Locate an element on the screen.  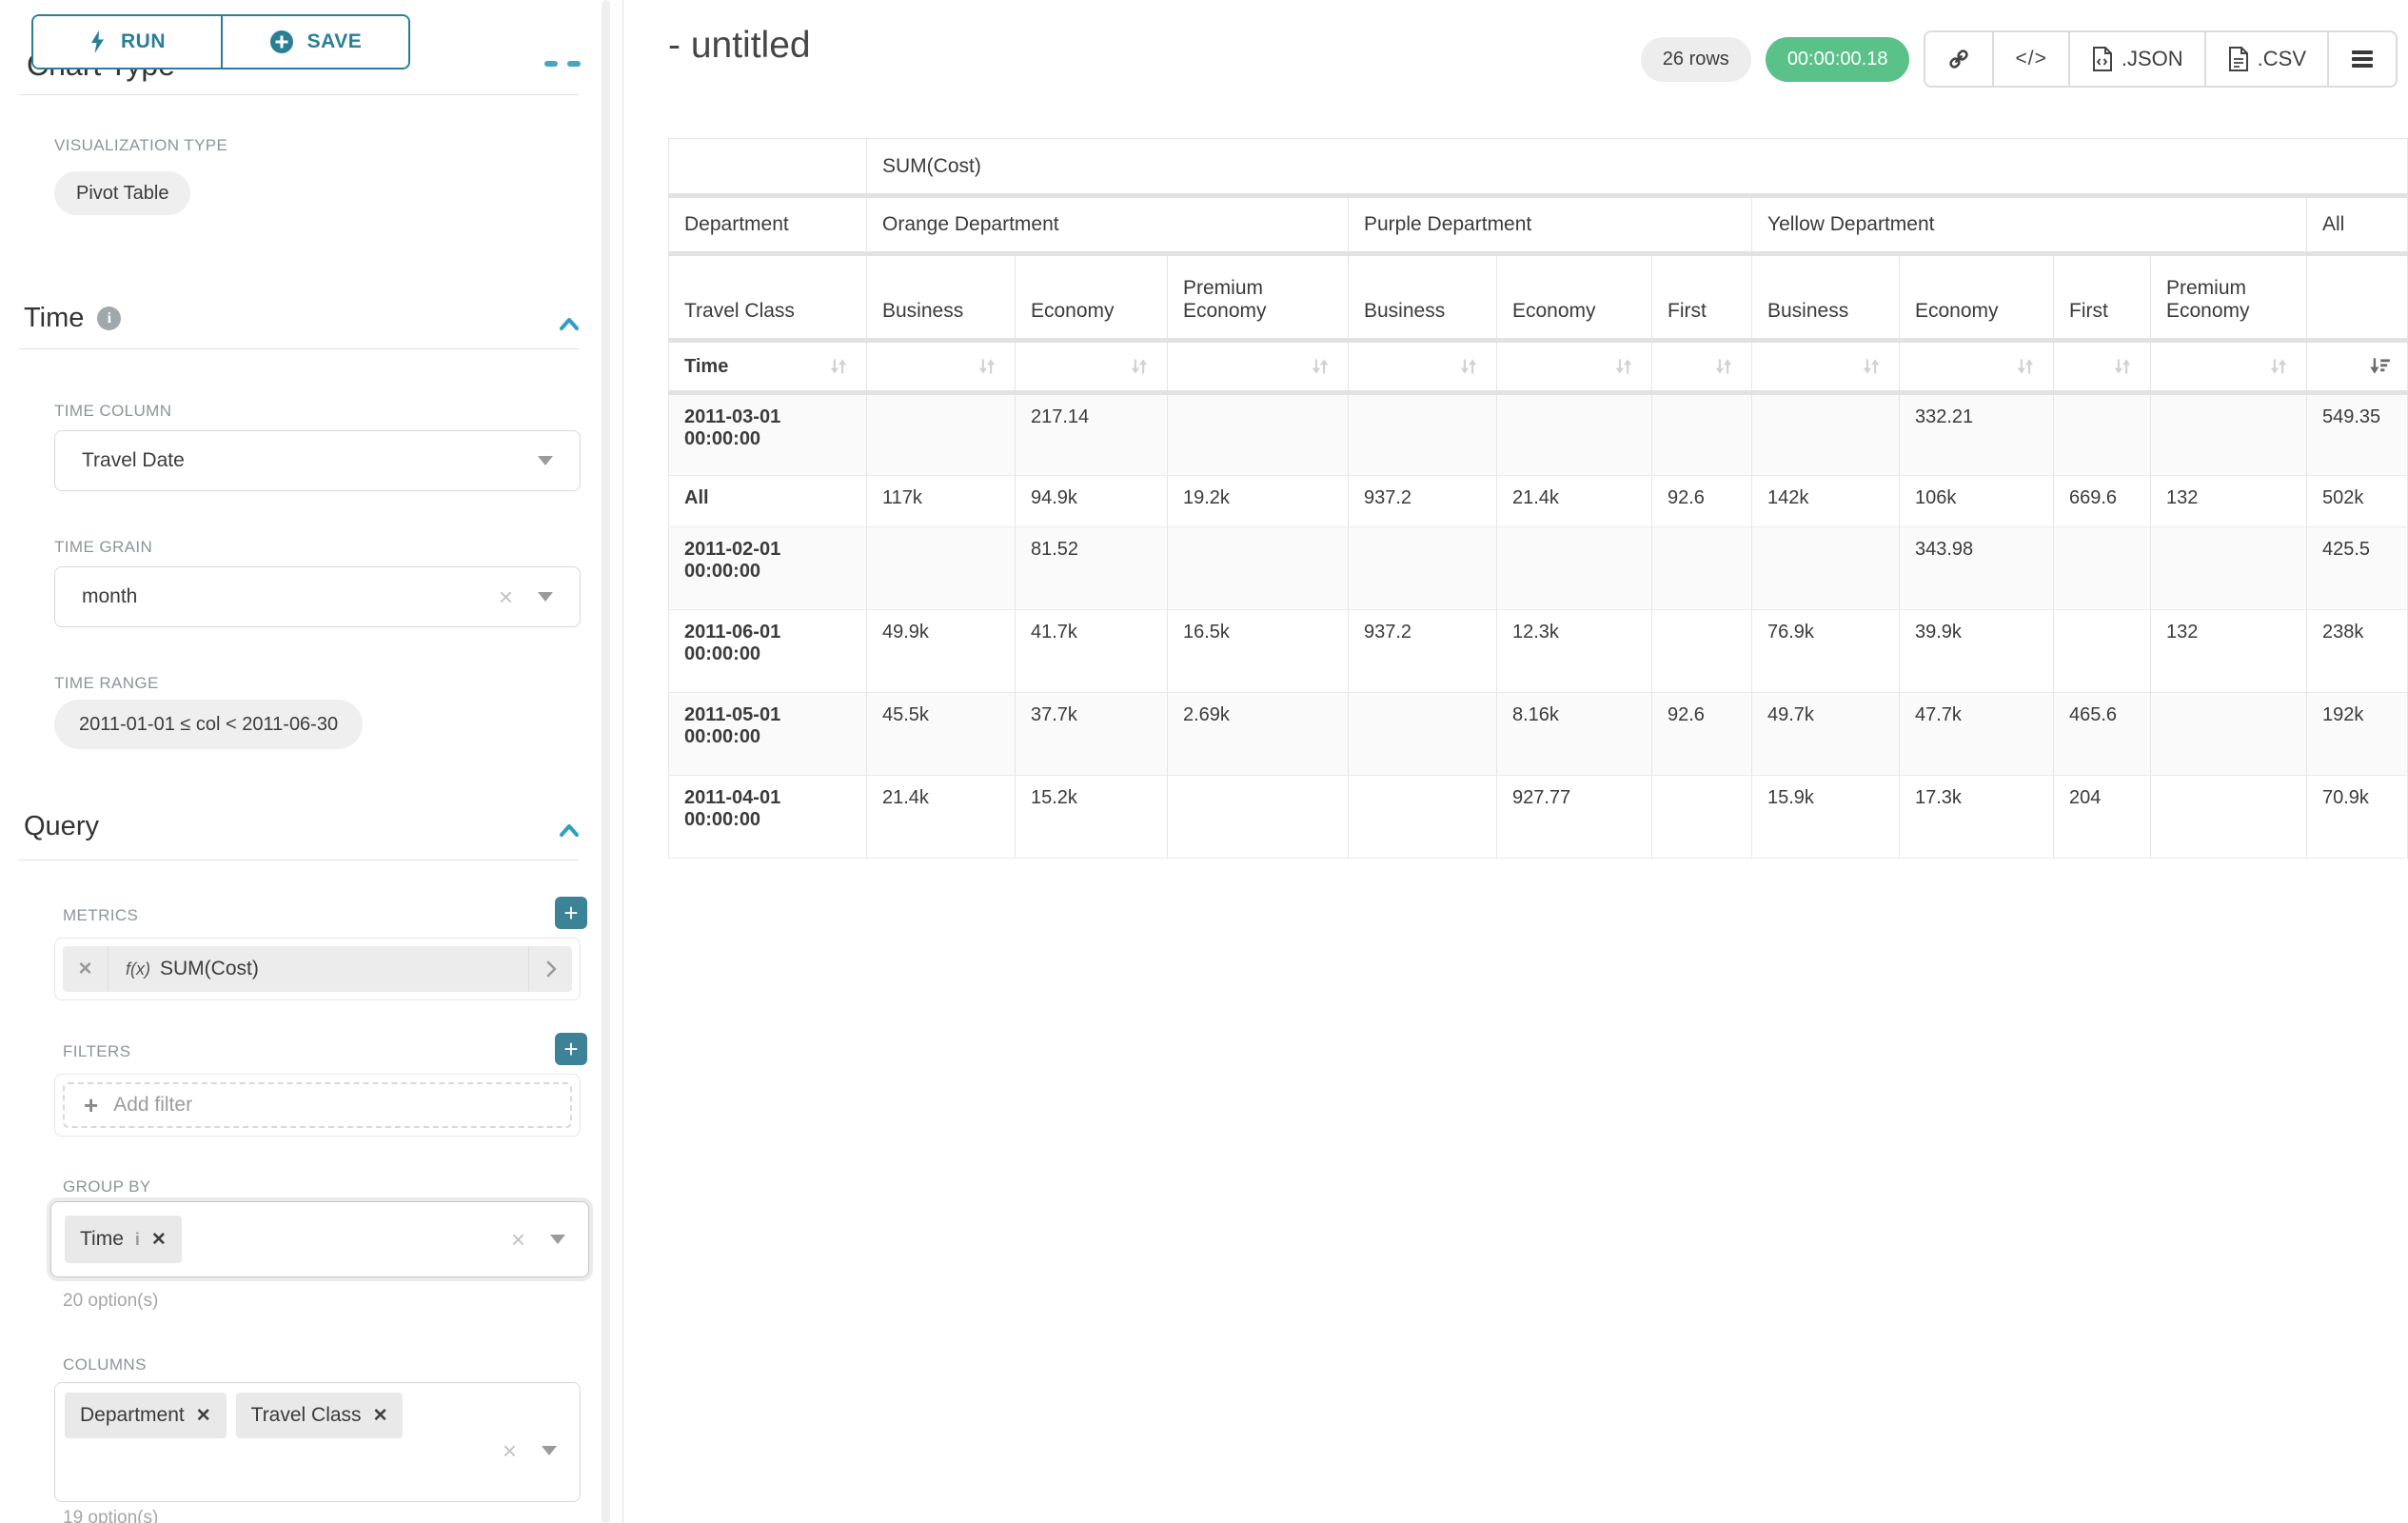
cell: 15.9k is located at coordinates (1825, 817).